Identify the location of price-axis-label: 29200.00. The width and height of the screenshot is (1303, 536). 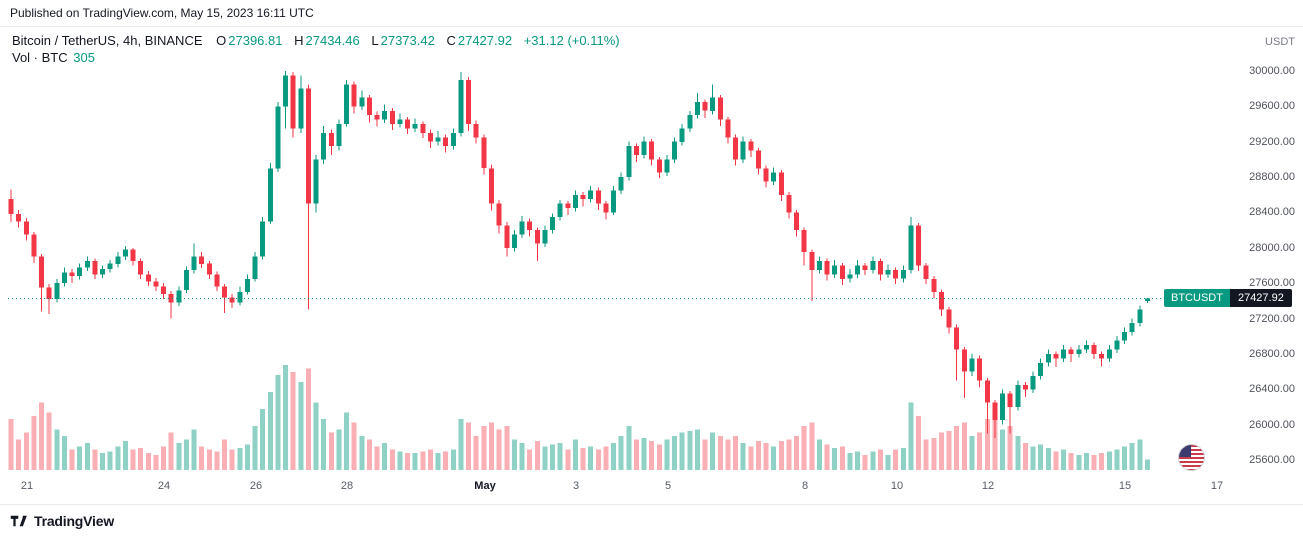
(1272, 142).